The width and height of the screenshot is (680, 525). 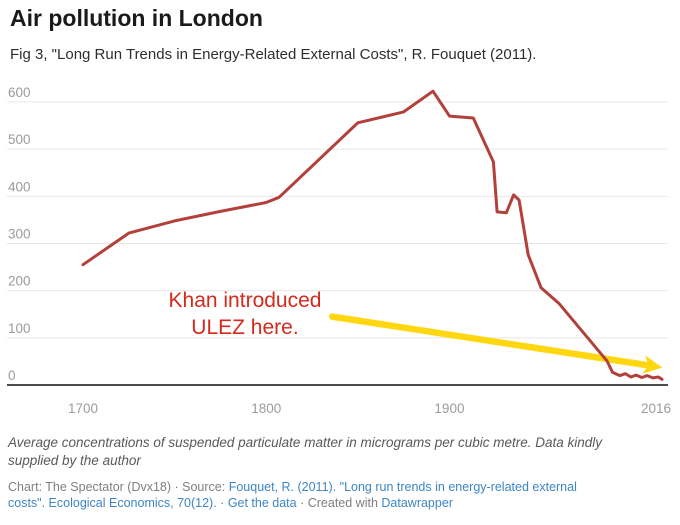 What do you see at coordinates (118, 487) in the screenshot?
I see `credit-text: Chart: The Spectator (Dvx18) · Source:` at bounding box center [118, 487].